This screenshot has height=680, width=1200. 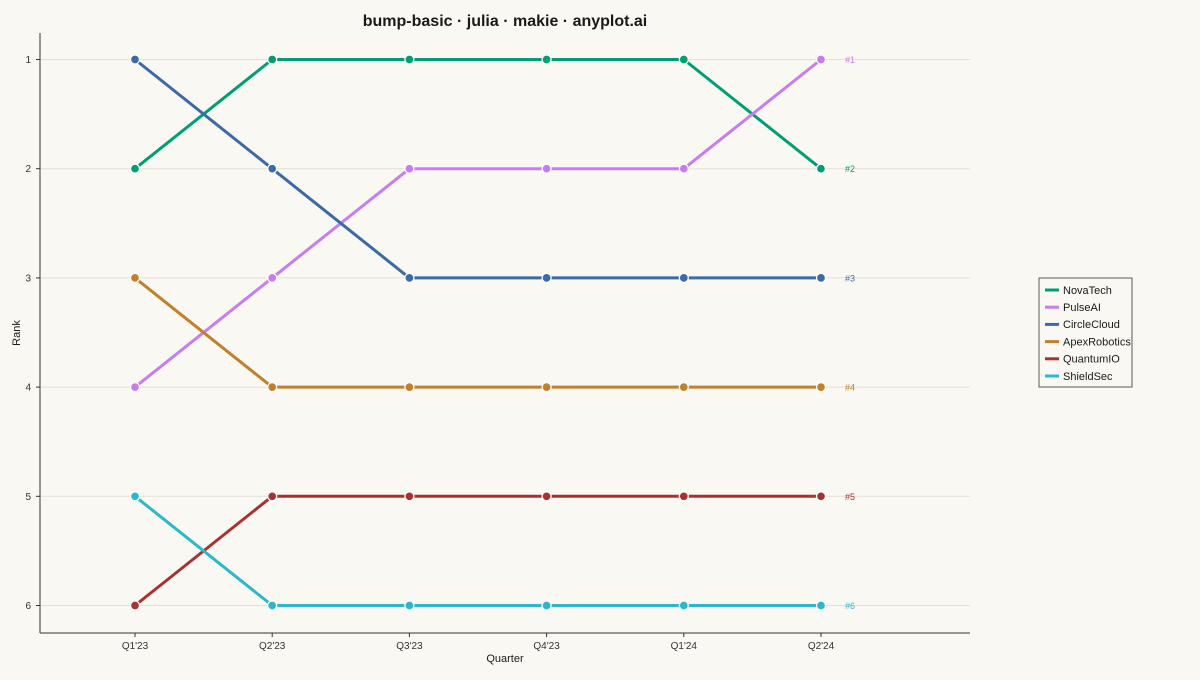 I want to click on series-line-quantumio, so click(x=478, y=550).